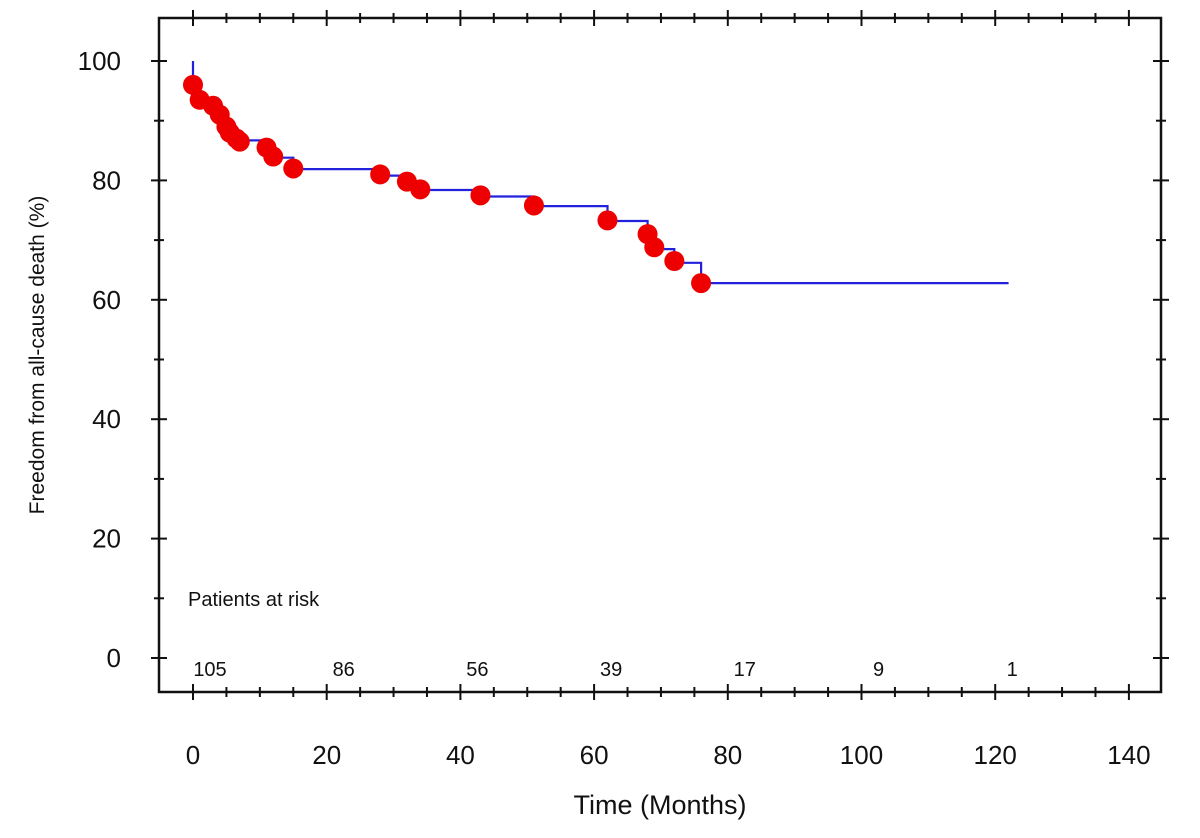 The width and height of the screenshot is (1200, 838). What do you see at coordinates (861, 755) in the screenshot?
I see `x-tick-label: 100` at bounding box center [861, 755].